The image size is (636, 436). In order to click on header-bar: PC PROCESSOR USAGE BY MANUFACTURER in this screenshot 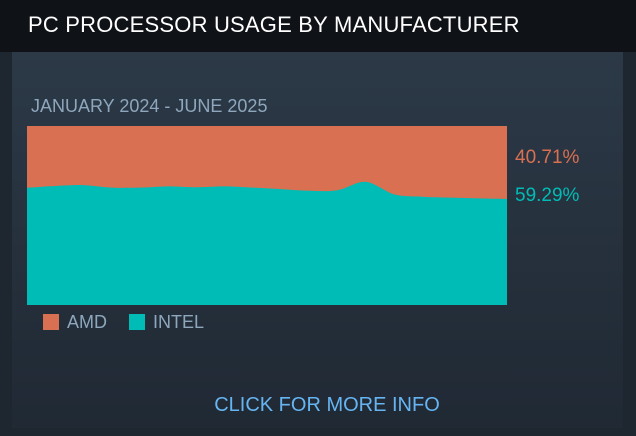, I will do `click(318, 26)`.